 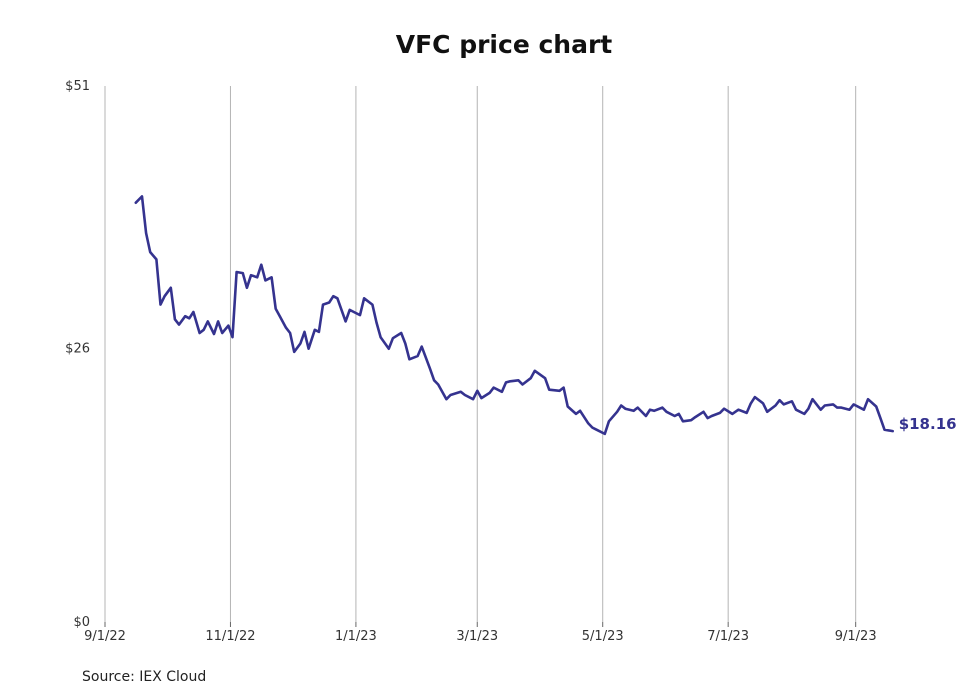 I want to click on x-tick-label: 1/1/23, so click(x=356, y=636).